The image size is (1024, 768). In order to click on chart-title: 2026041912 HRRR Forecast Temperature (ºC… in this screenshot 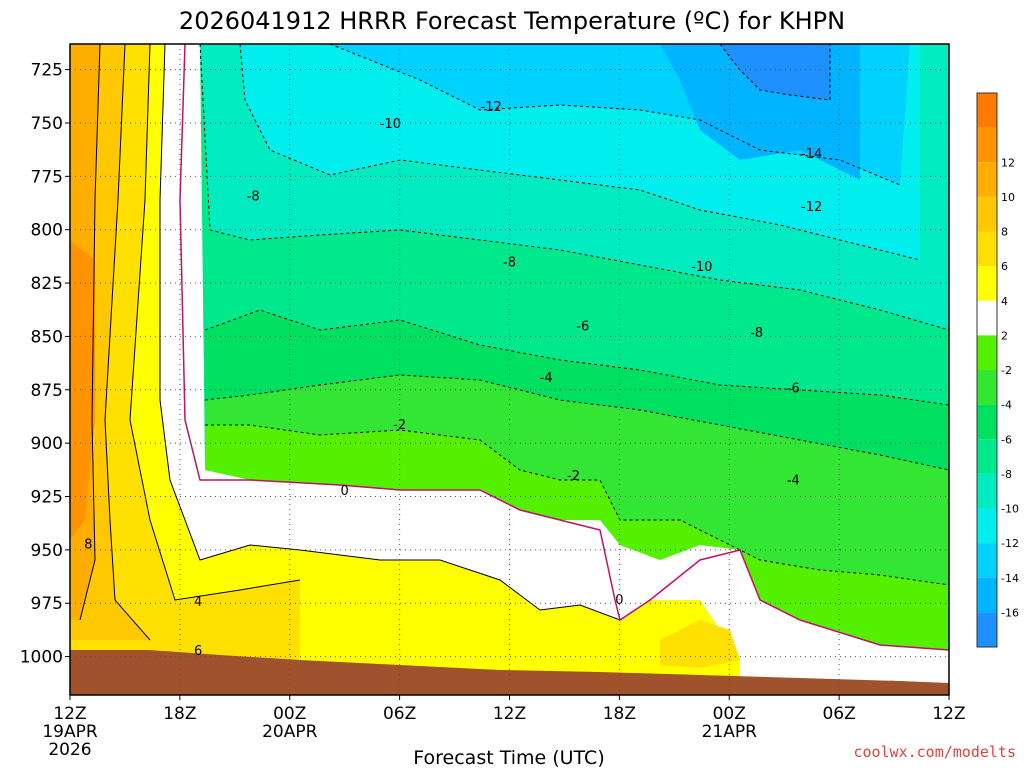, I will do `click(512, 21)`.